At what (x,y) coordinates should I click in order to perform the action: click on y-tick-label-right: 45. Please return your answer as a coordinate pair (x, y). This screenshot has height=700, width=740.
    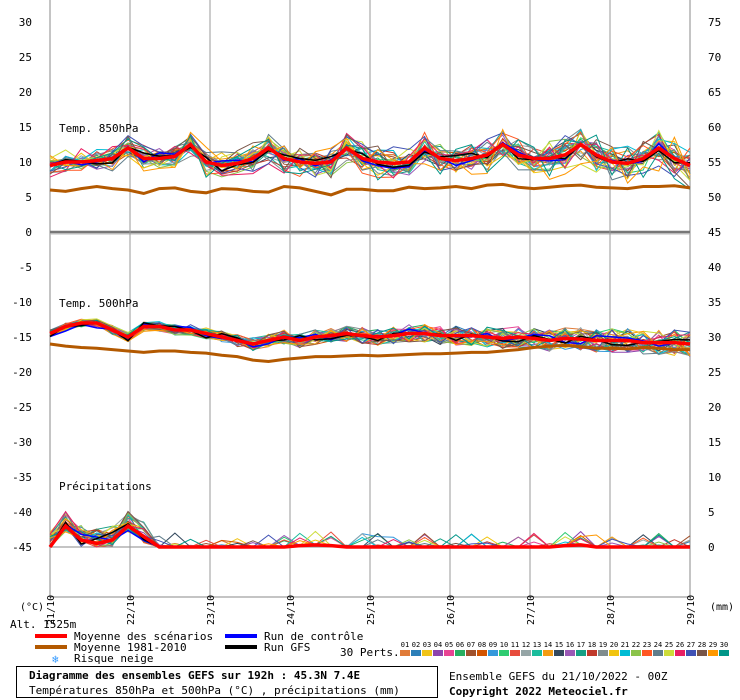
    Looking at the image, I should click on (714, 232).